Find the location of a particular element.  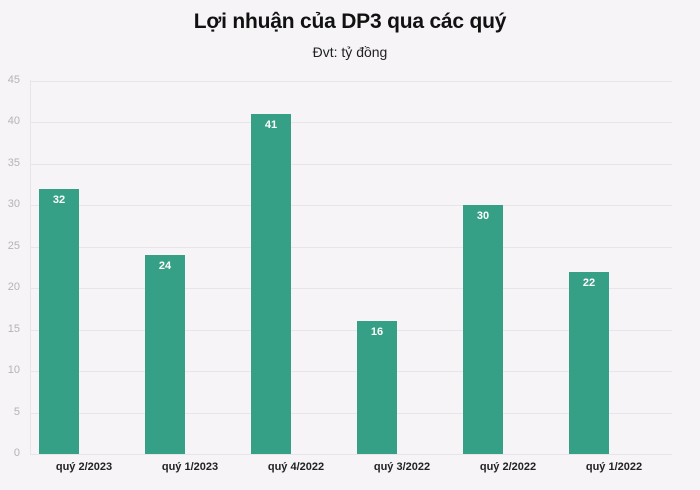

x-tick-label: quý 3/2022 is located at coordinates (402, 467).